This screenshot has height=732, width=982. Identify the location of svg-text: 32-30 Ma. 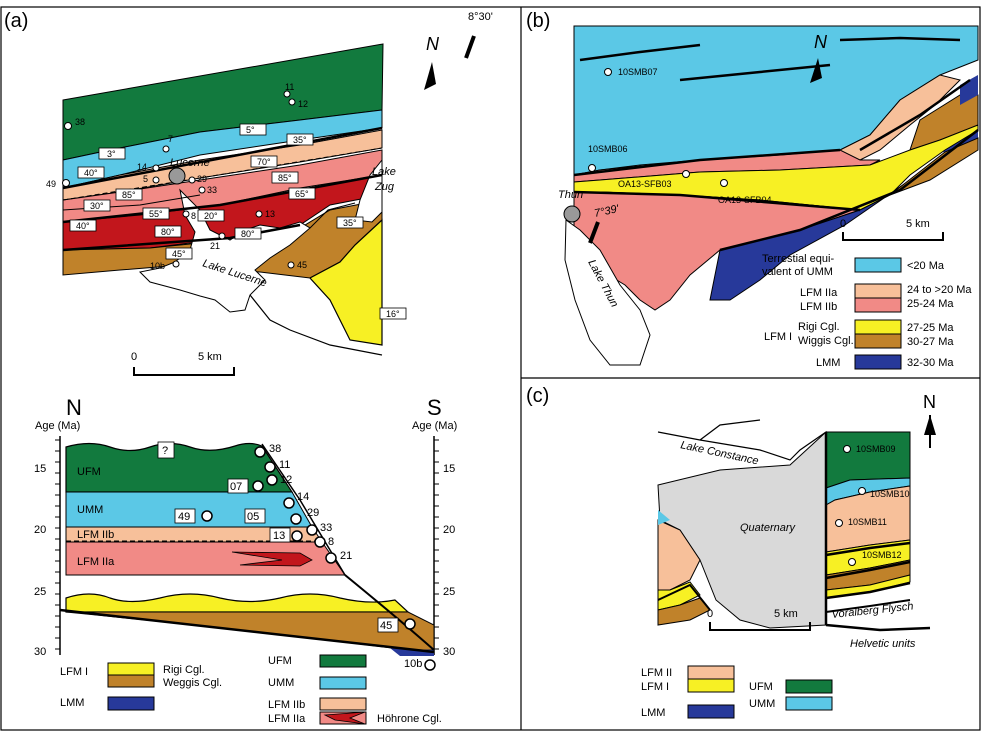
(930, 363).